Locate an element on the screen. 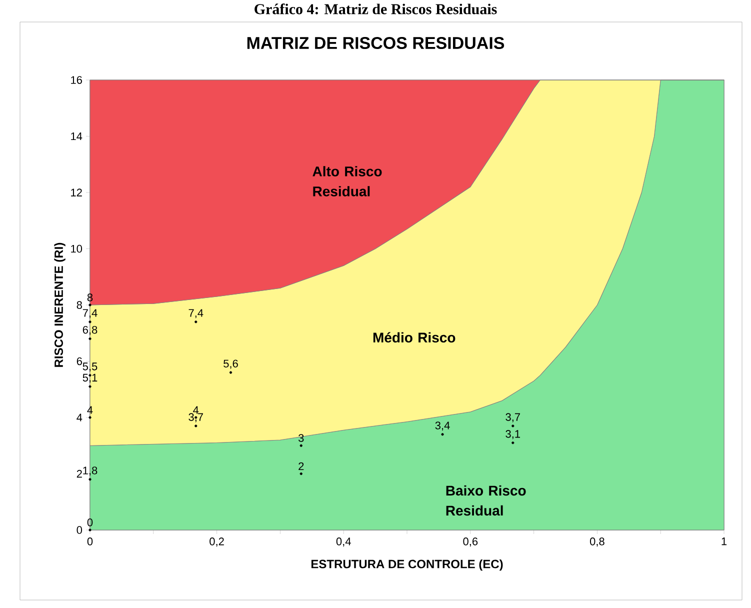  y-tick-label: 0 is located at coordinates (79, 530).